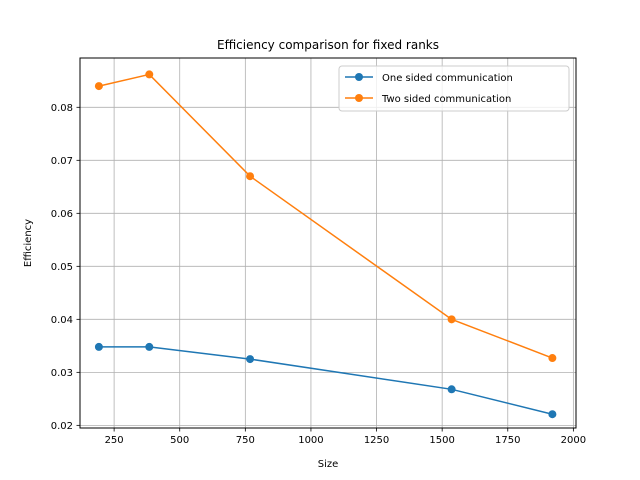  Describe the element at coordinates (328, 464) in the screenshot. I see `x-axis-label: Size` at that location.